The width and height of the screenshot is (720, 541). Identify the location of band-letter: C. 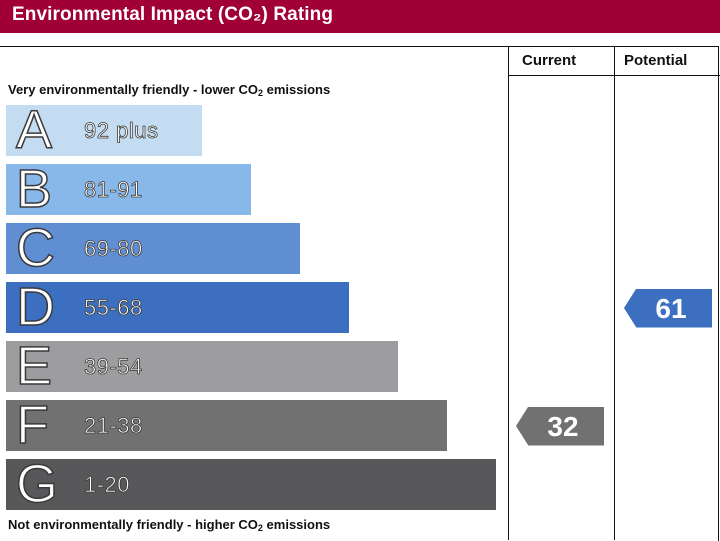
(35, 248).